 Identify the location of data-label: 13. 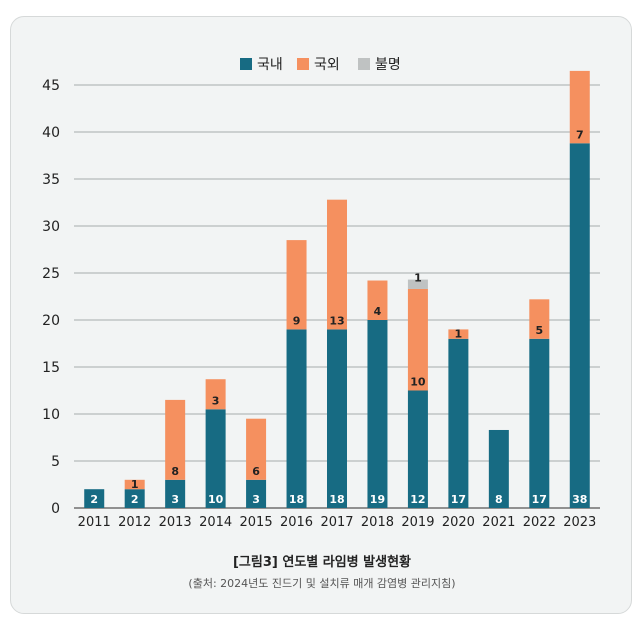
(336, 320).